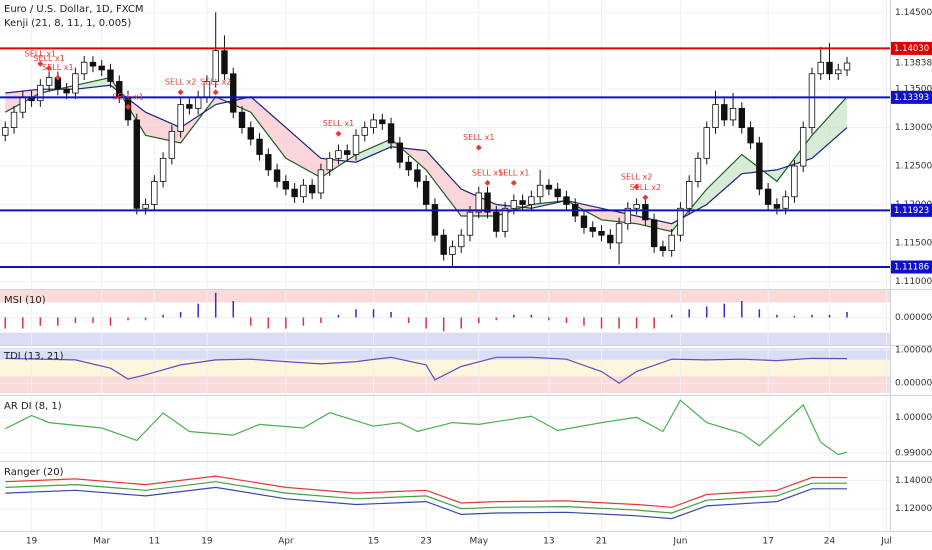 The image size is (932, 550). Describe the element at coordinates (373, 542) in the screenshot. I see `x-tick-label: 15` at that location.